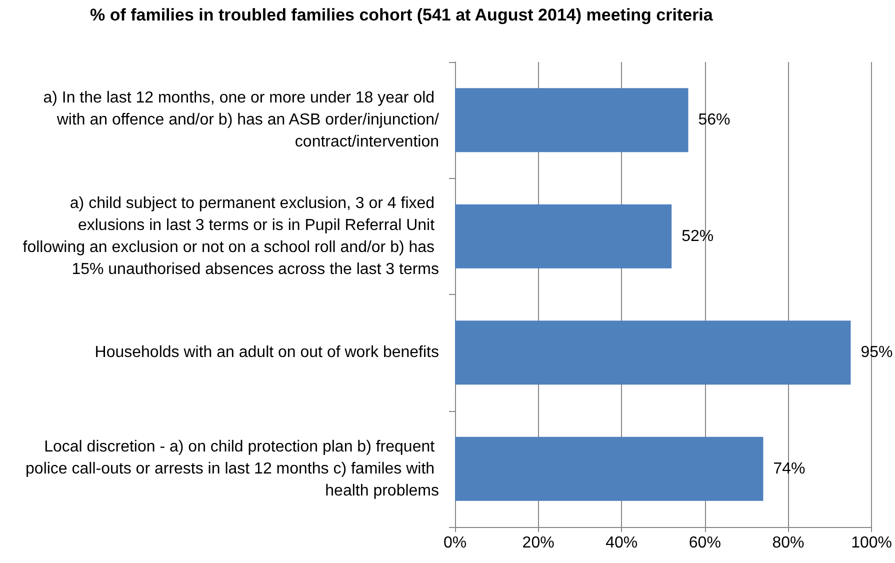 This screenshot has width=895, height=563. I want to click on x-tick-label: 0%, so click(455, 543).